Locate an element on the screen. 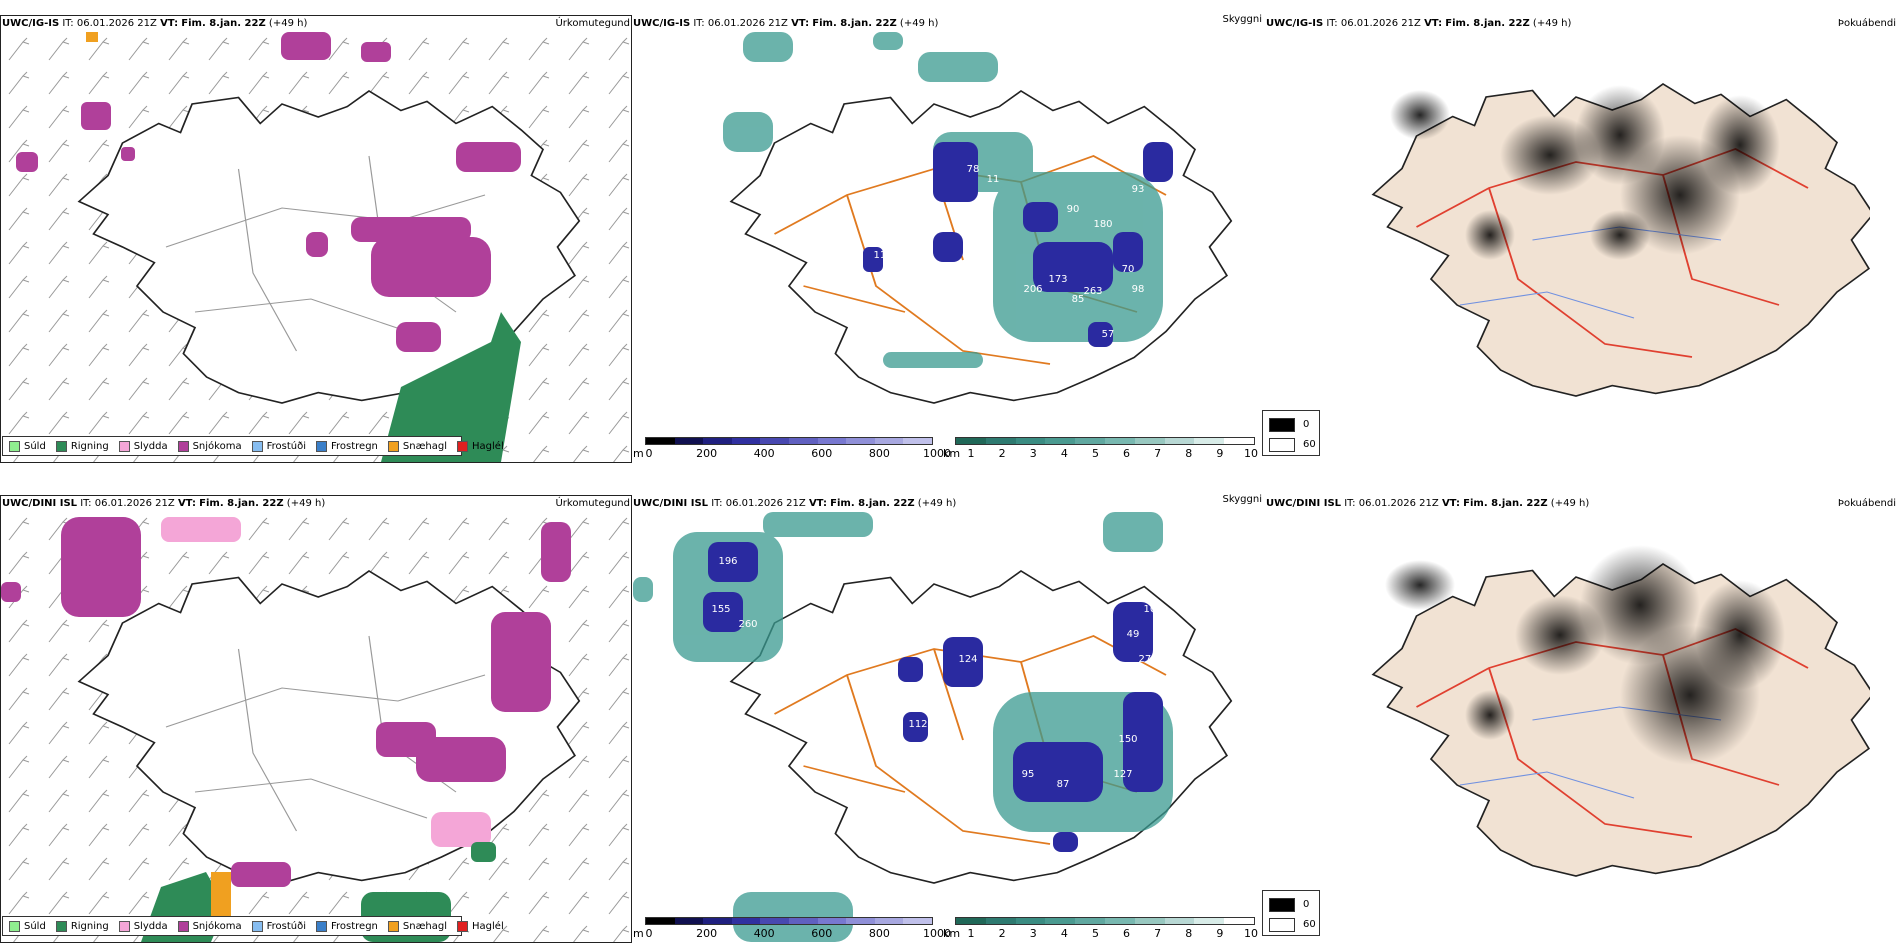 The width and height of the screenshot is (1900, 950). cbar-tick: 200 is located at coordinates (707, 933).